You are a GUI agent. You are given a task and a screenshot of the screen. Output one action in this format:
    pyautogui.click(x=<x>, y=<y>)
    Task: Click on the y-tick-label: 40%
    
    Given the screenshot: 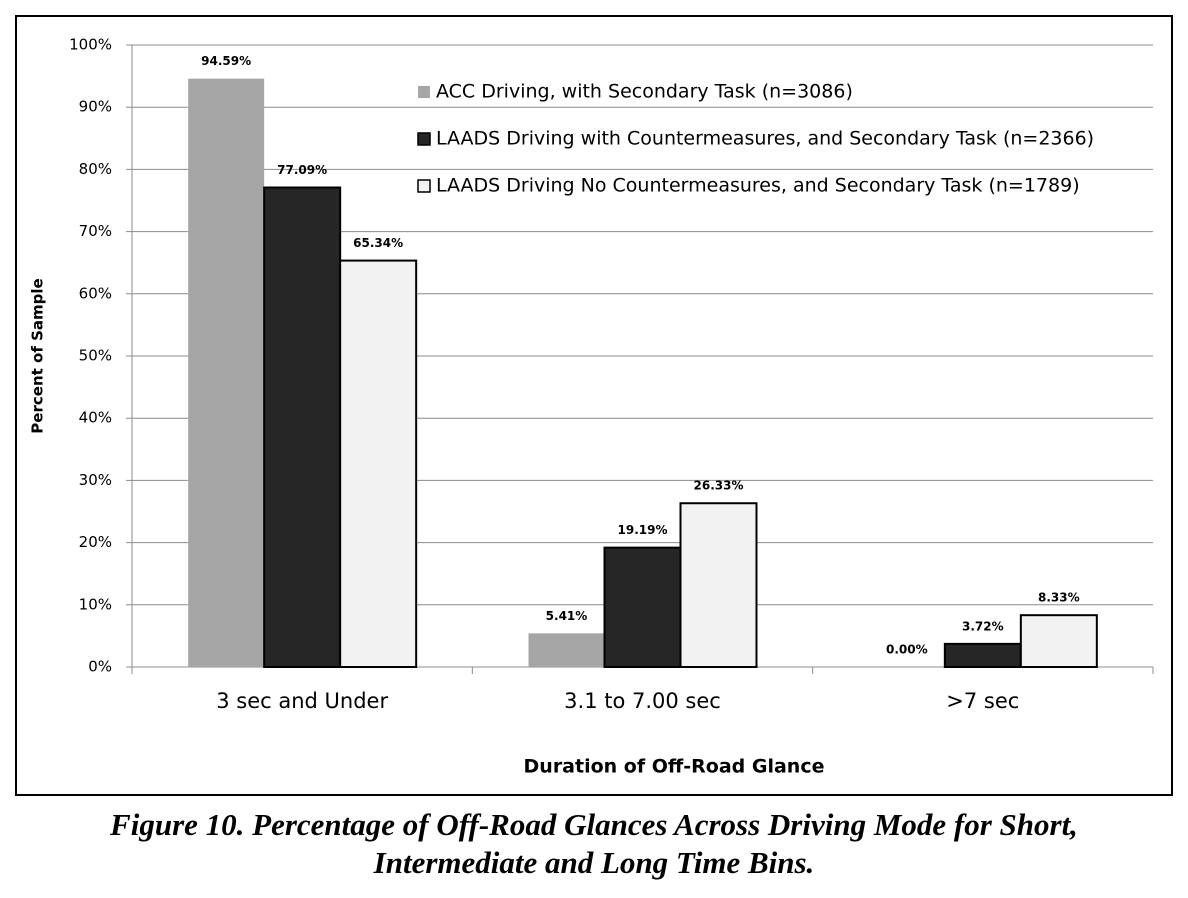 What is the action you would take?
    pyautogui.click(x=95, y=418)
    